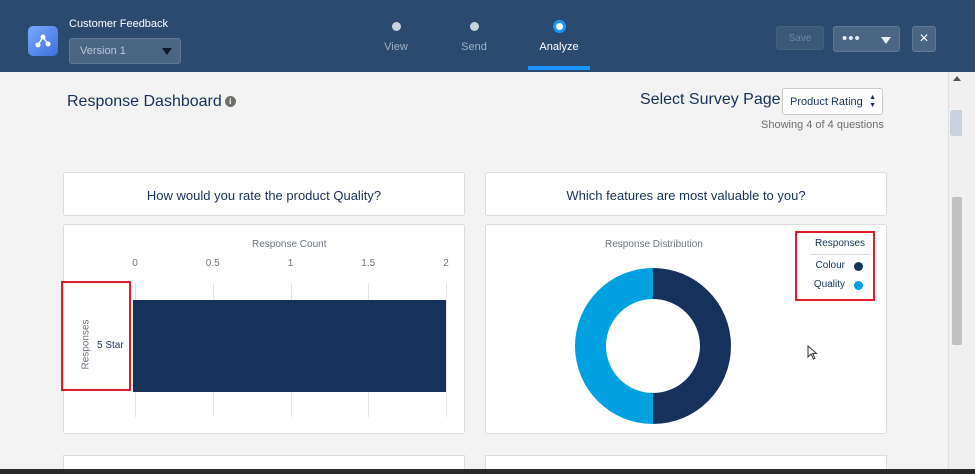 This screenshot has width=975, height=474. What do you see at coordinates (559, 47) in the screenshot?
I see `step-label: Analyze` at bounding box center [559, 47].